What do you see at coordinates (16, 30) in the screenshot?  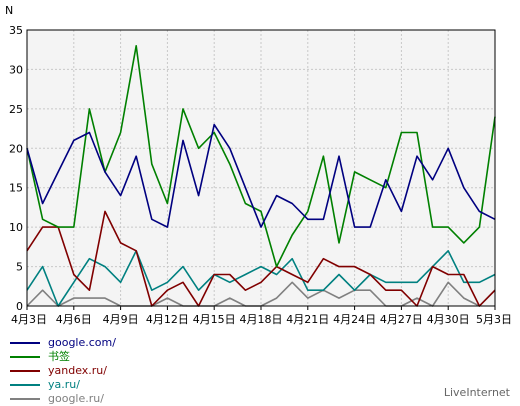 I see `y-tick-label: 35` at bounding box center [16, 30].